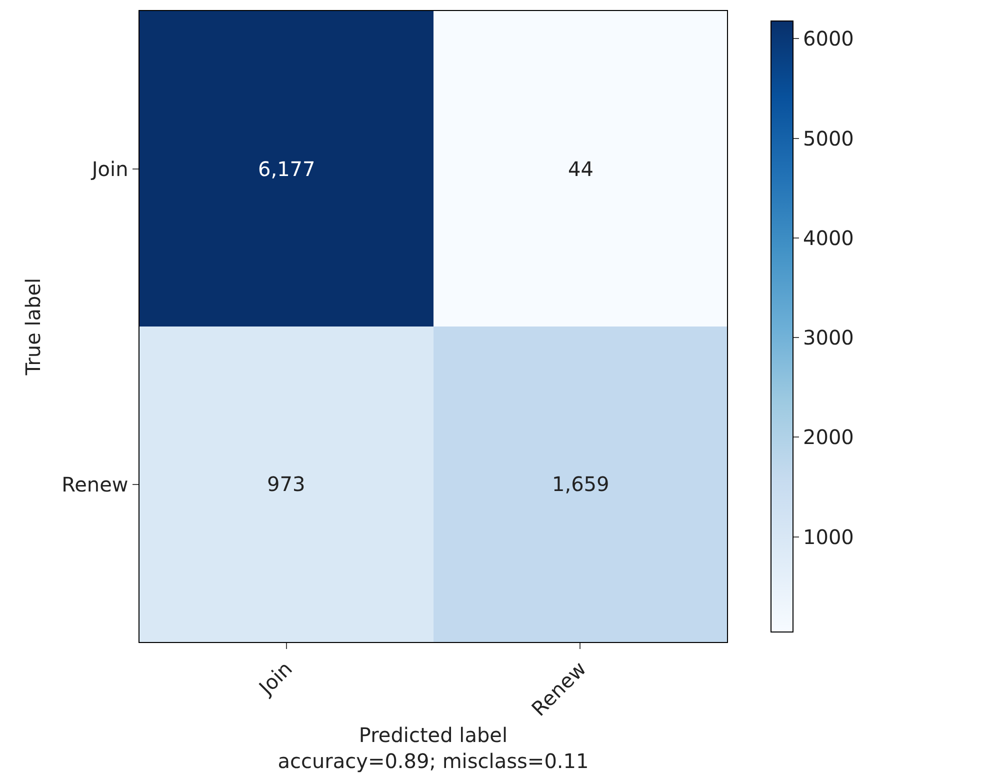  Describe the element at coordinates (581, 169) in the screenshot. I see `data-label: 44` at that location.